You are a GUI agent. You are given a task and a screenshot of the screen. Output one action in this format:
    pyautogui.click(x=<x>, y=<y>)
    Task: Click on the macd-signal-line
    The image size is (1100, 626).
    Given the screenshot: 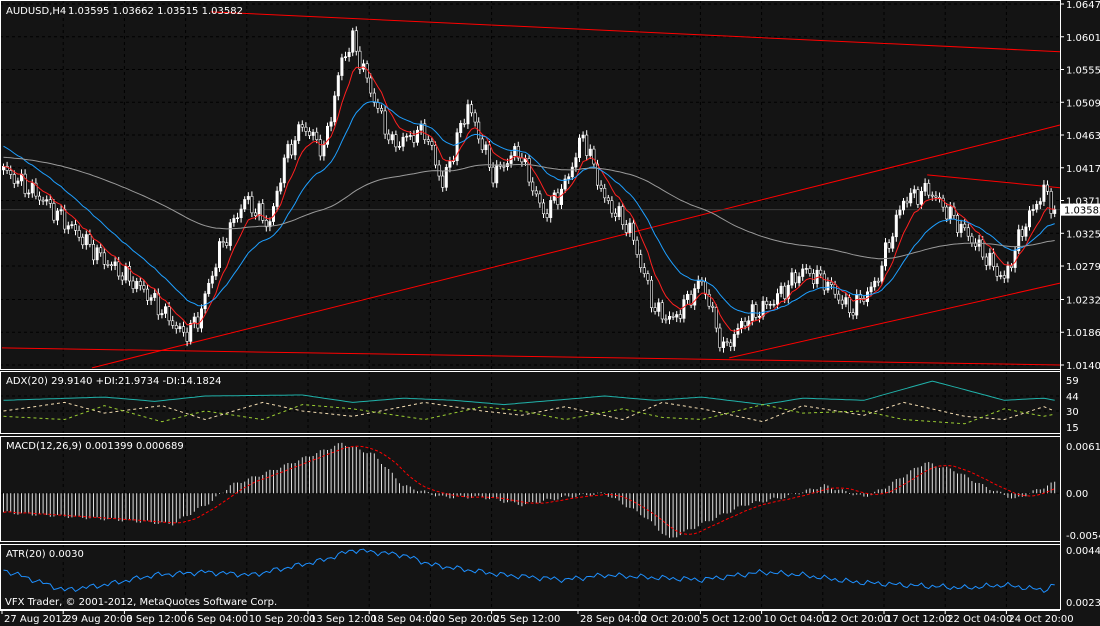 What is the action you would take?
    pyautogui.click(x=529, y=490)
    